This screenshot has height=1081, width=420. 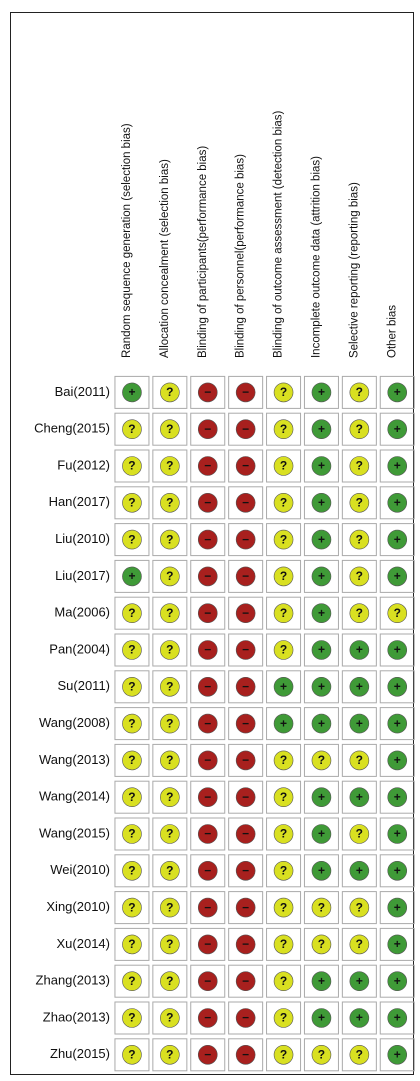 I want to click on column-header: Incomplete outcome data (attrition bias), so click(x=316, y=257).